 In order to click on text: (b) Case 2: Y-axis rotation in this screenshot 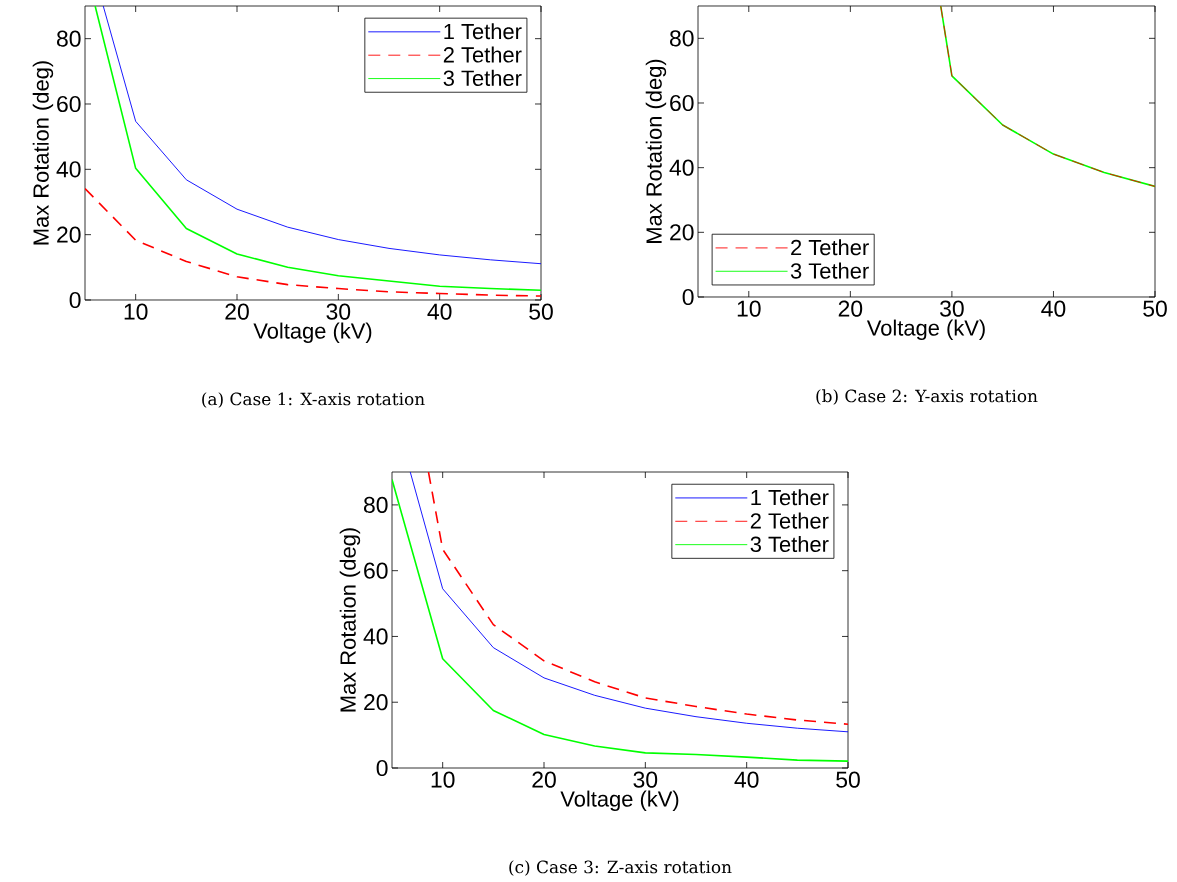, I will do `click(927, 397)`.